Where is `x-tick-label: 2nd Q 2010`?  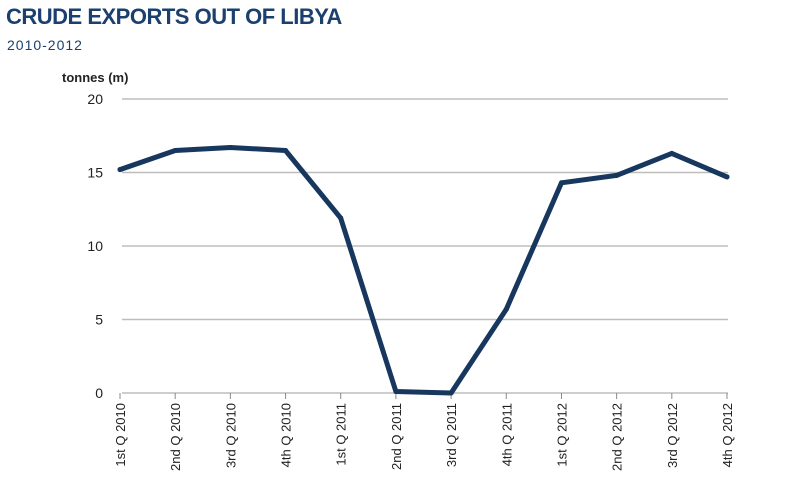
x-tick-label: 2nd Q 2010 is located at coordinates (175, 437).